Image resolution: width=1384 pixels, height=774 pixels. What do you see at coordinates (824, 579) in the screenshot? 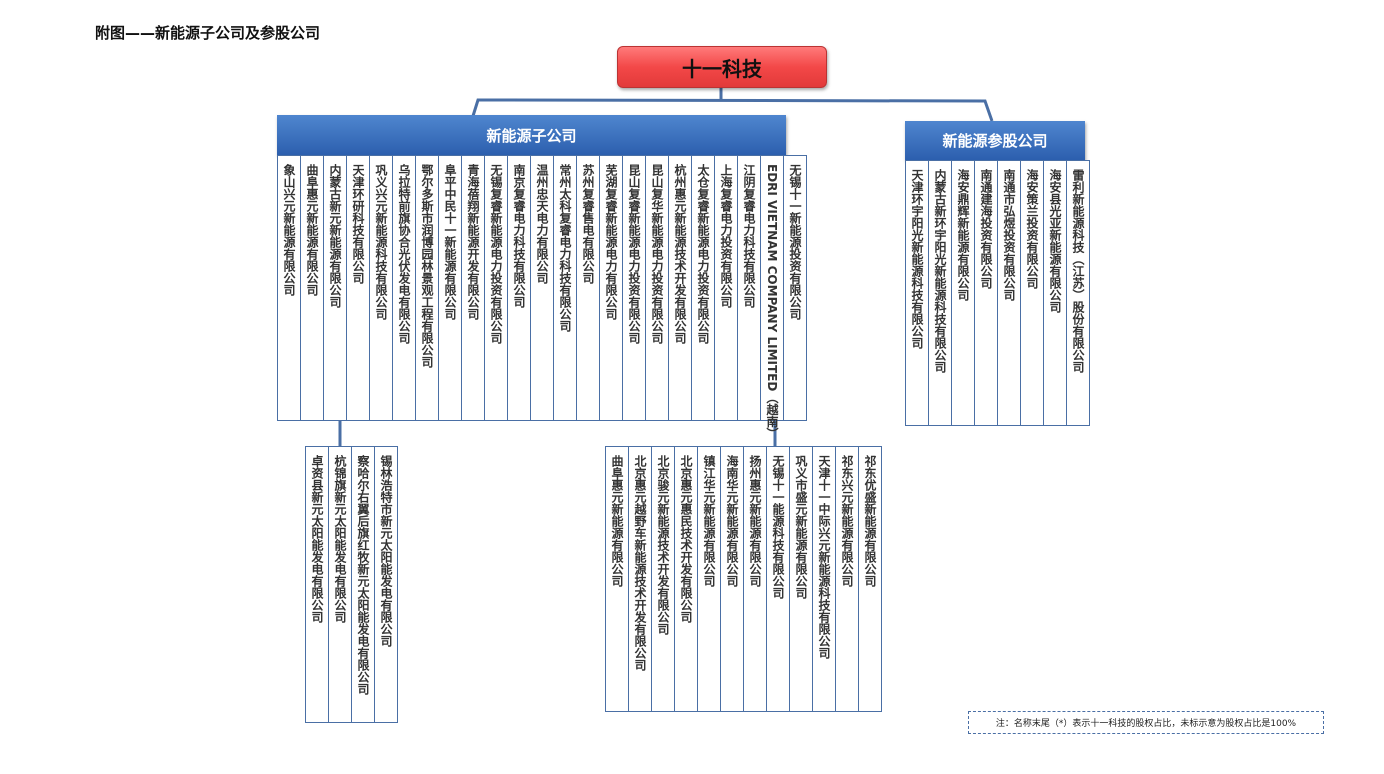
I see `company-box: 天津十一中际兴元新能源科技有限公司` at bounding box center [824, 579].